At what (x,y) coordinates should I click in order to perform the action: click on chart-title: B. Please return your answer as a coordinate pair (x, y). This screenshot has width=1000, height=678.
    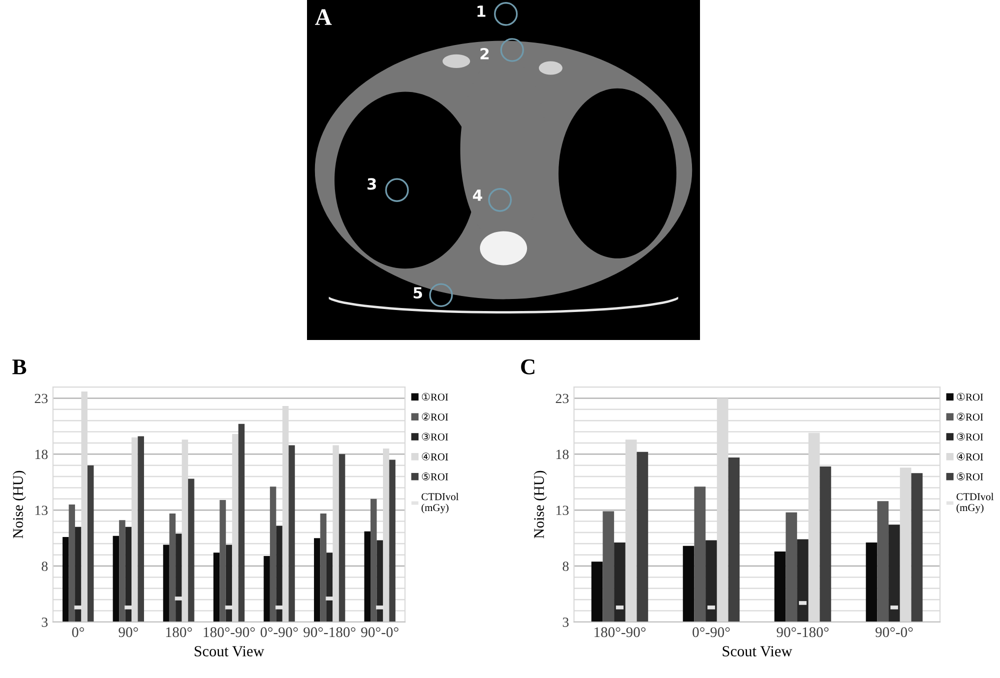
    Looking at the image, I should click on (19, 367).